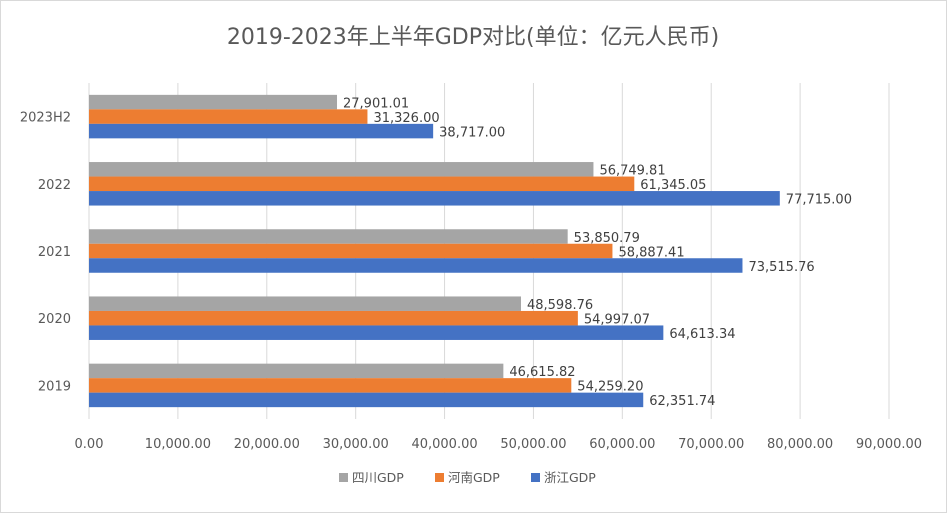 This screenshot has height=513, width=947. Describe the element at coordinates (178, 444) in the screenshot. I see `x-tick-label-1: 10,000.00` at that location.